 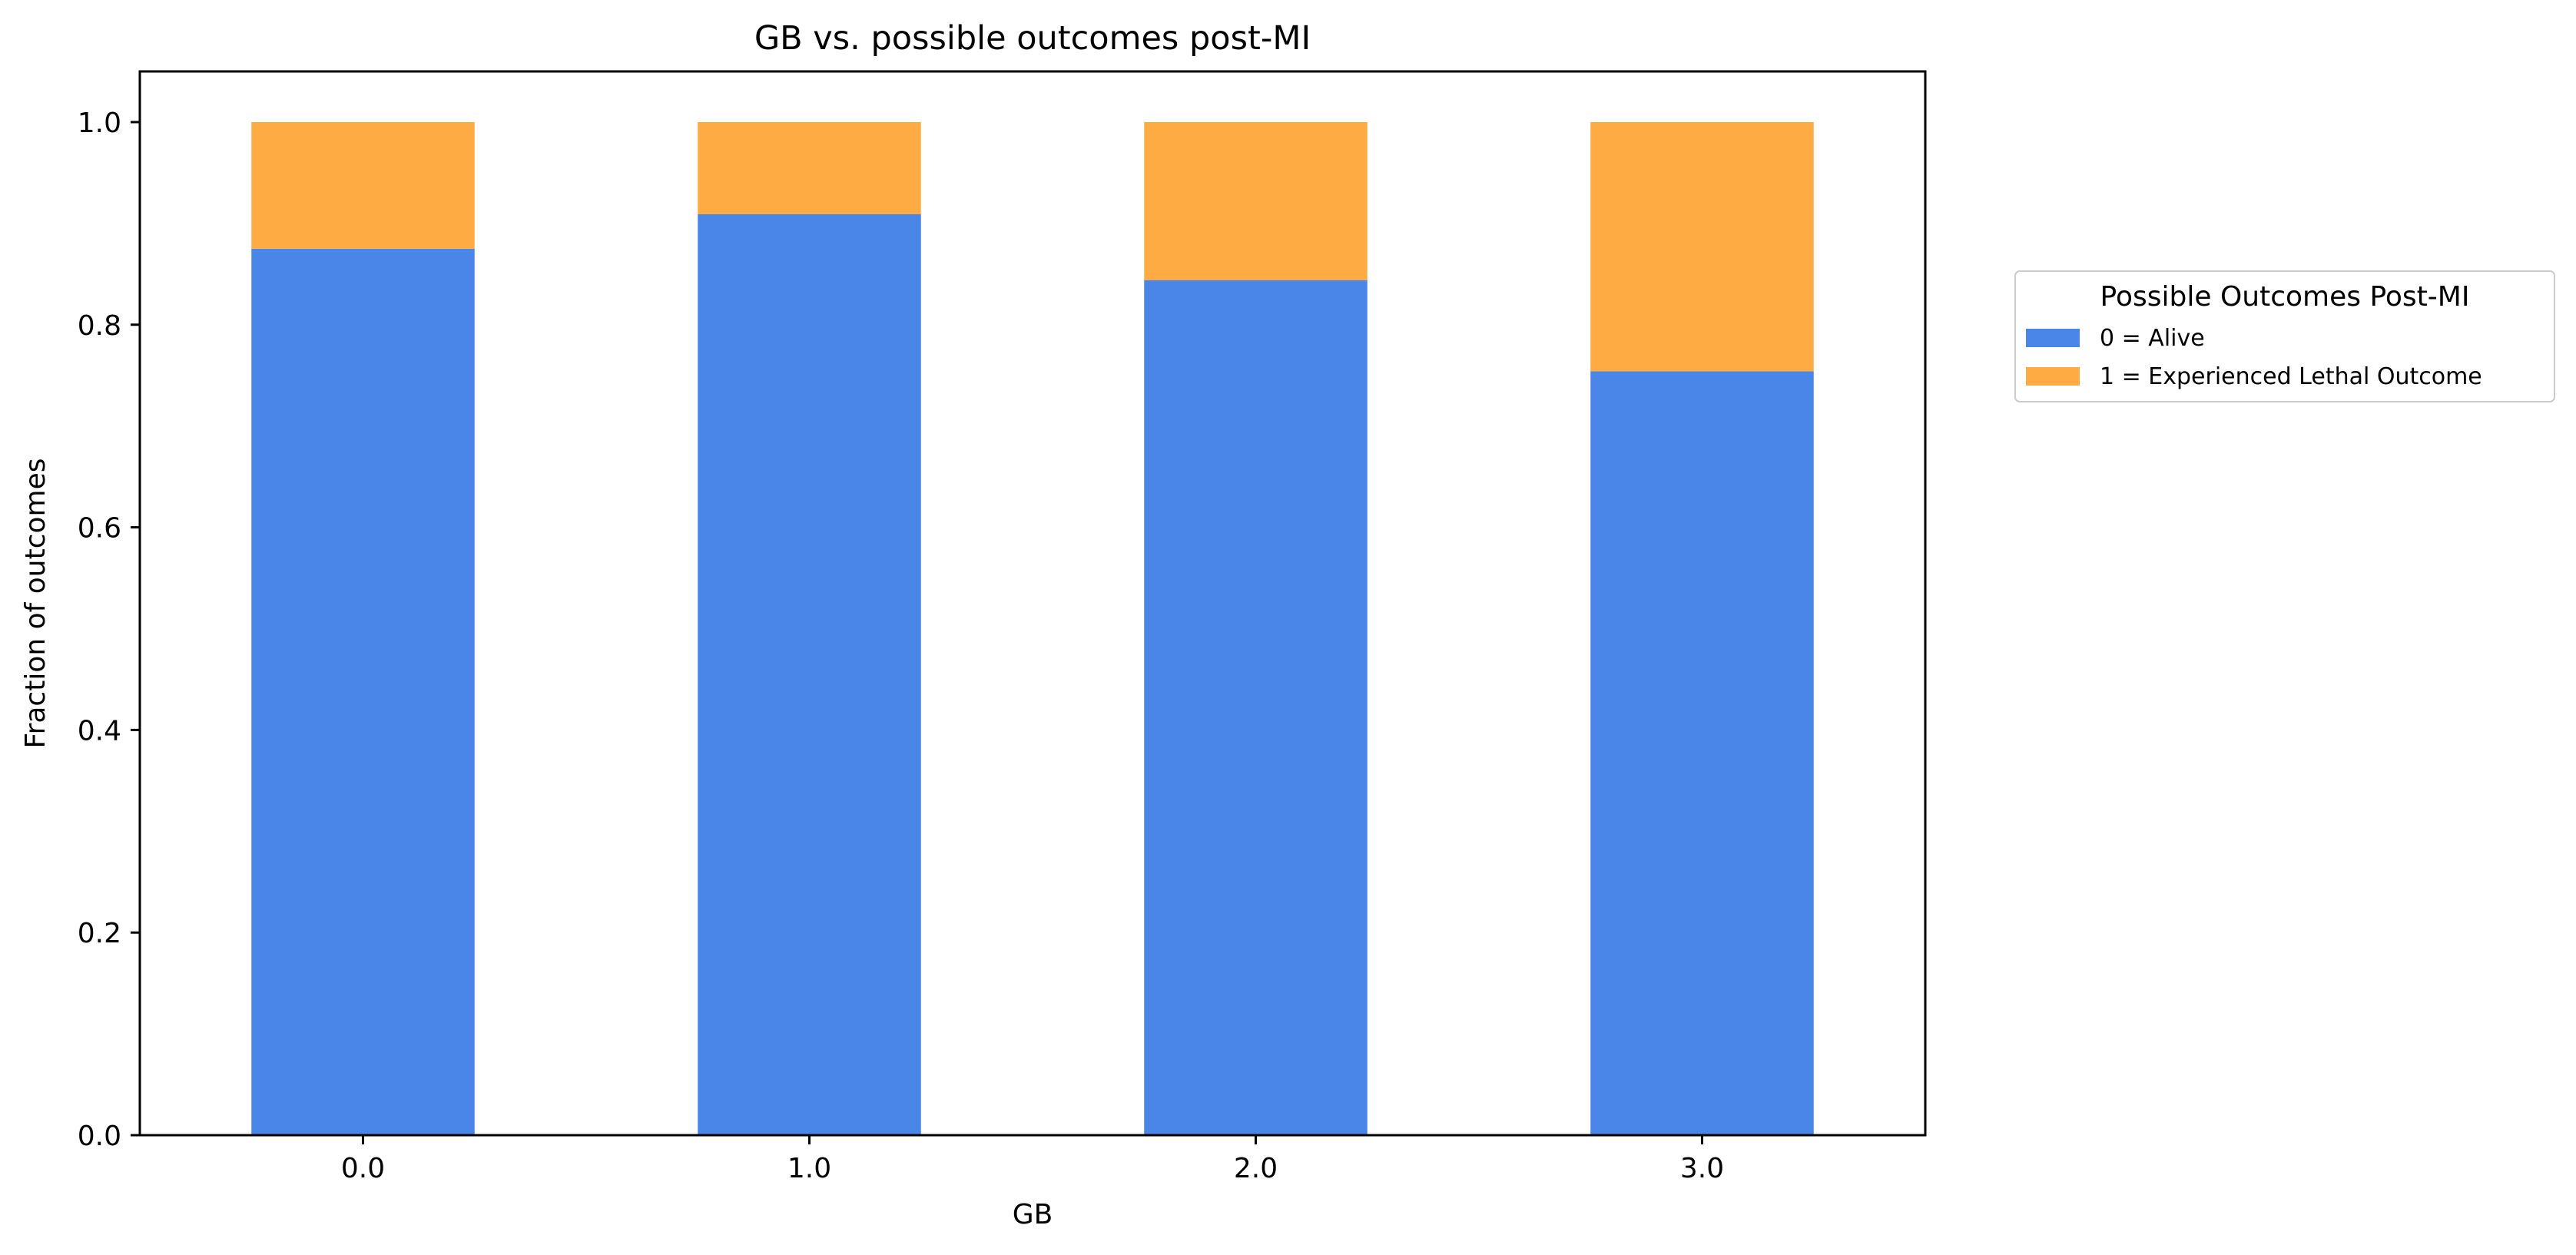 What do you see at coordinates (809, 1168) in the screenshot?
I see `x-tick-label: 1.0` at bounding box center [809, 1168].